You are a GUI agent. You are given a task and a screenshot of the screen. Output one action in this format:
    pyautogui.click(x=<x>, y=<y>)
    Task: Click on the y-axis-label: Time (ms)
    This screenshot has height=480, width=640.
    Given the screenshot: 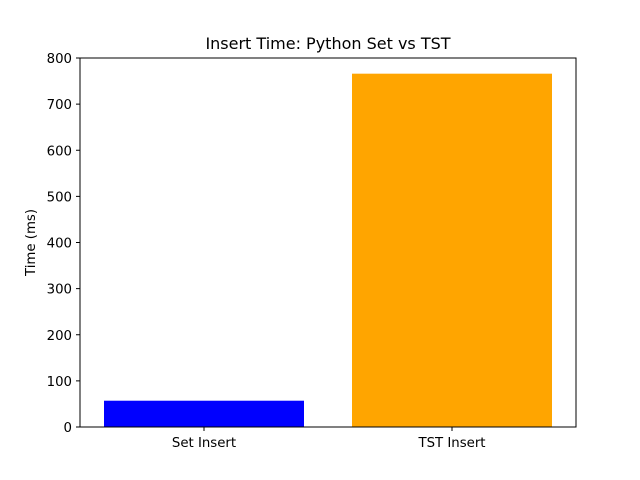 What is the action you would take?
    pyautogui.click(x=31, y=243)
    